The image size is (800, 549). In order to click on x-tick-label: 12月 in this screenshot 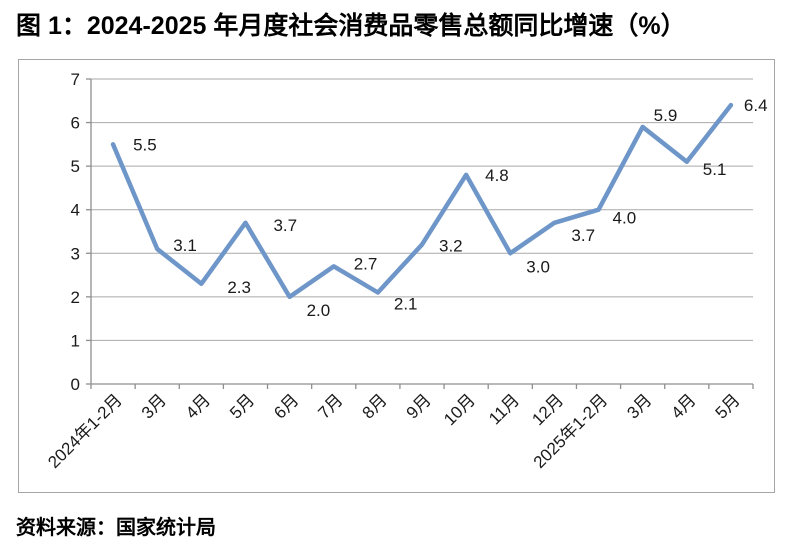, I will do `click(547, 409)`.